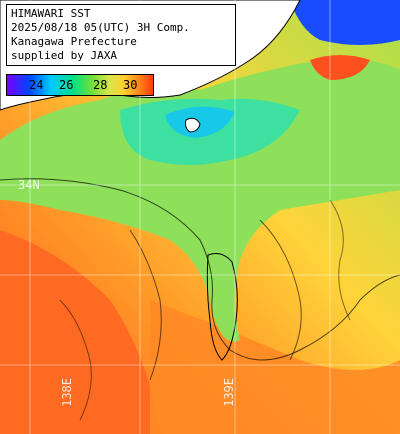 This screenshot has width=400, height=434. What do you see at coordinates (66, 85) in the screenshot?
I see `scale-tick-26: 26` at bounding box center [66, 85].